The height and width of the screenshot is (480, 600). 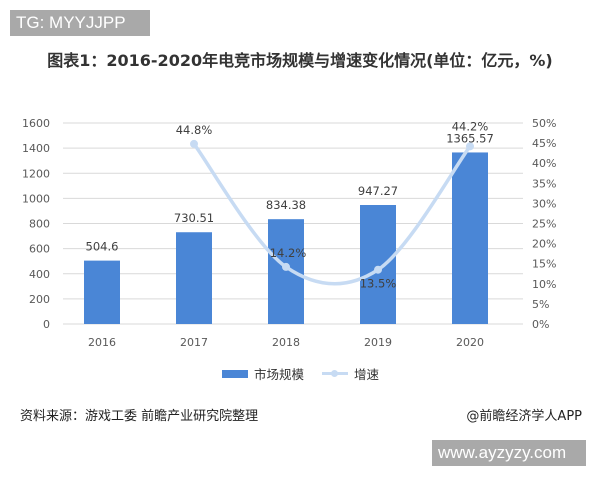 What do you see at coordinates (378, 191) in the screenshot?
I see `bar-data-label: 947.27` at bounding box center [378, 191].